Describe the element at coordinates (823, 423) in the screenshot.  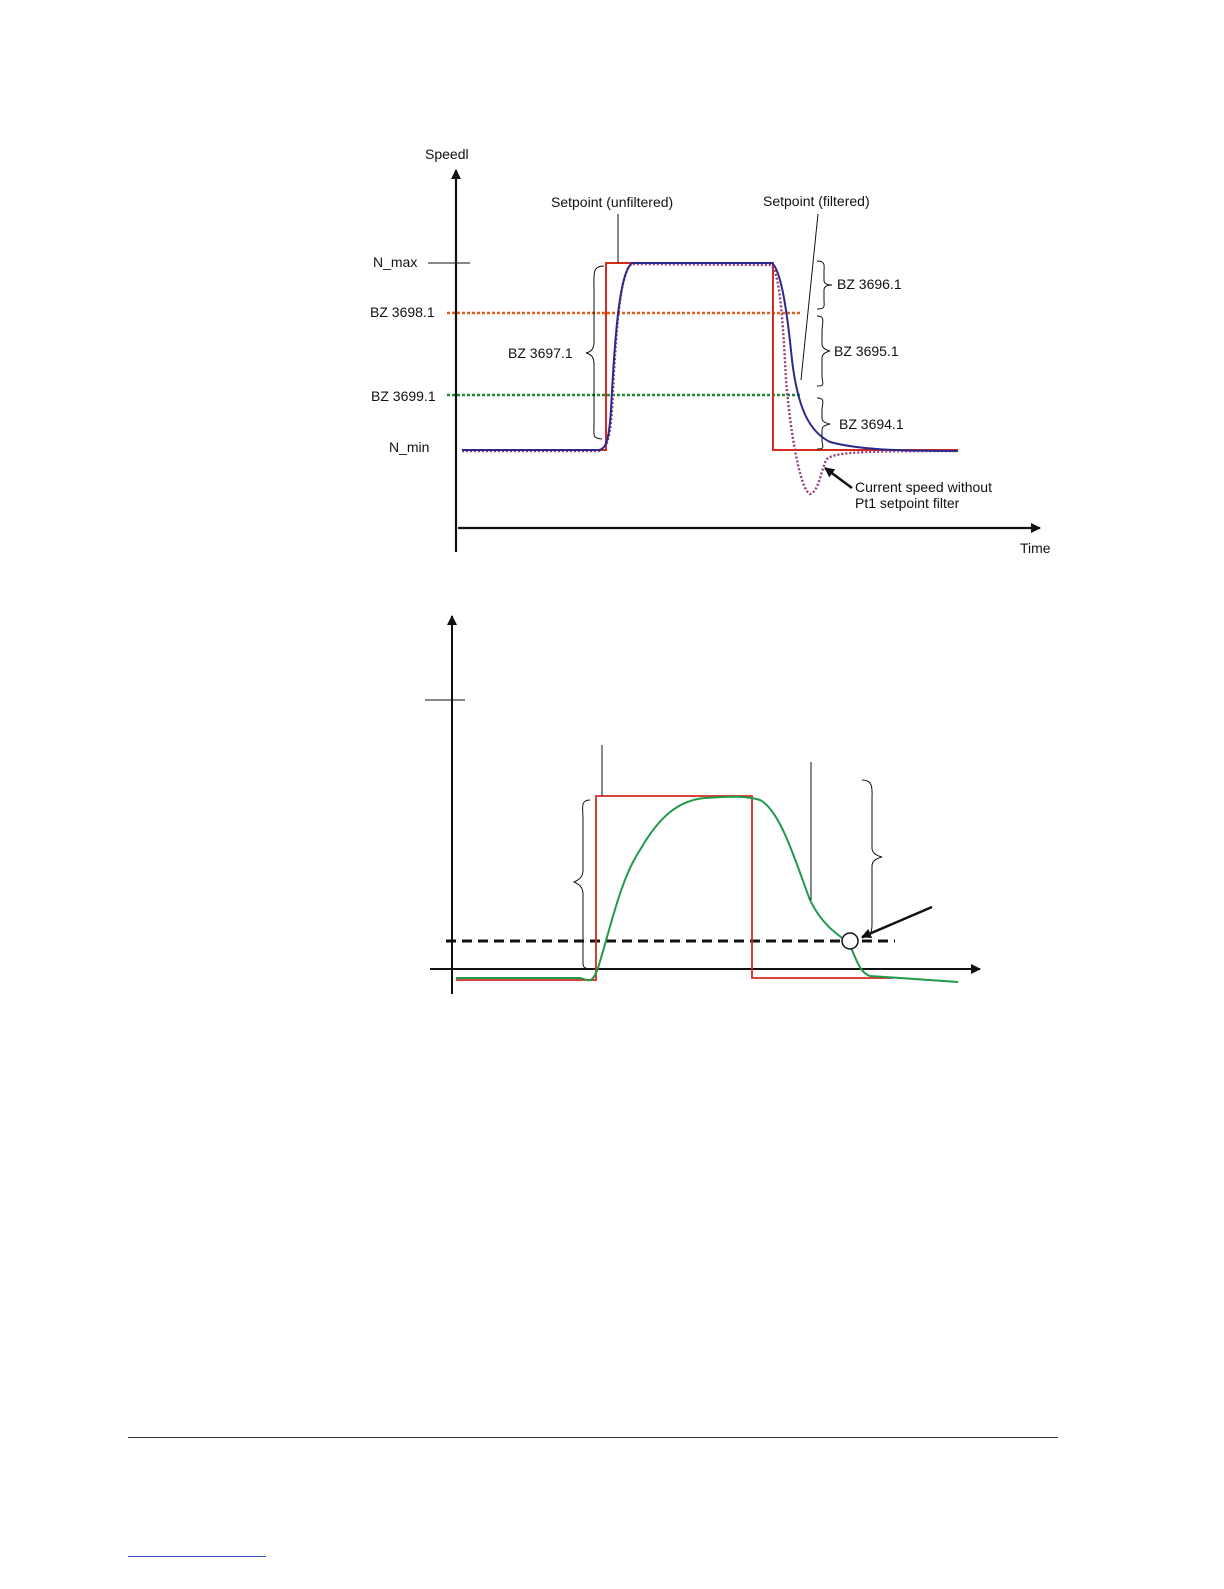
I see `bz3694-brace` at that location.